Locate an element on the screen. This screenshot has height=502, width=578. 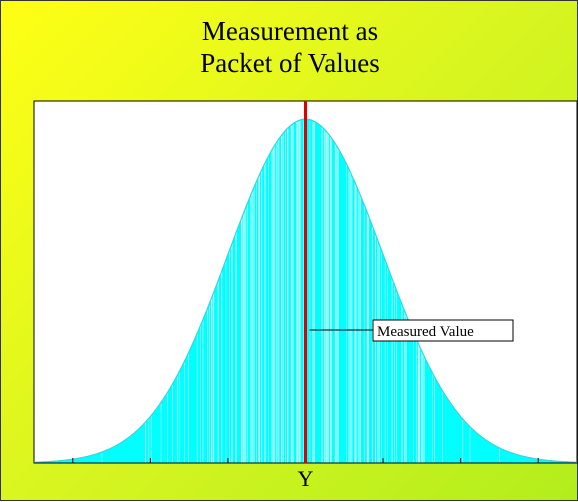
annotation-label: Measured Value is located at coordinates (425, 332).